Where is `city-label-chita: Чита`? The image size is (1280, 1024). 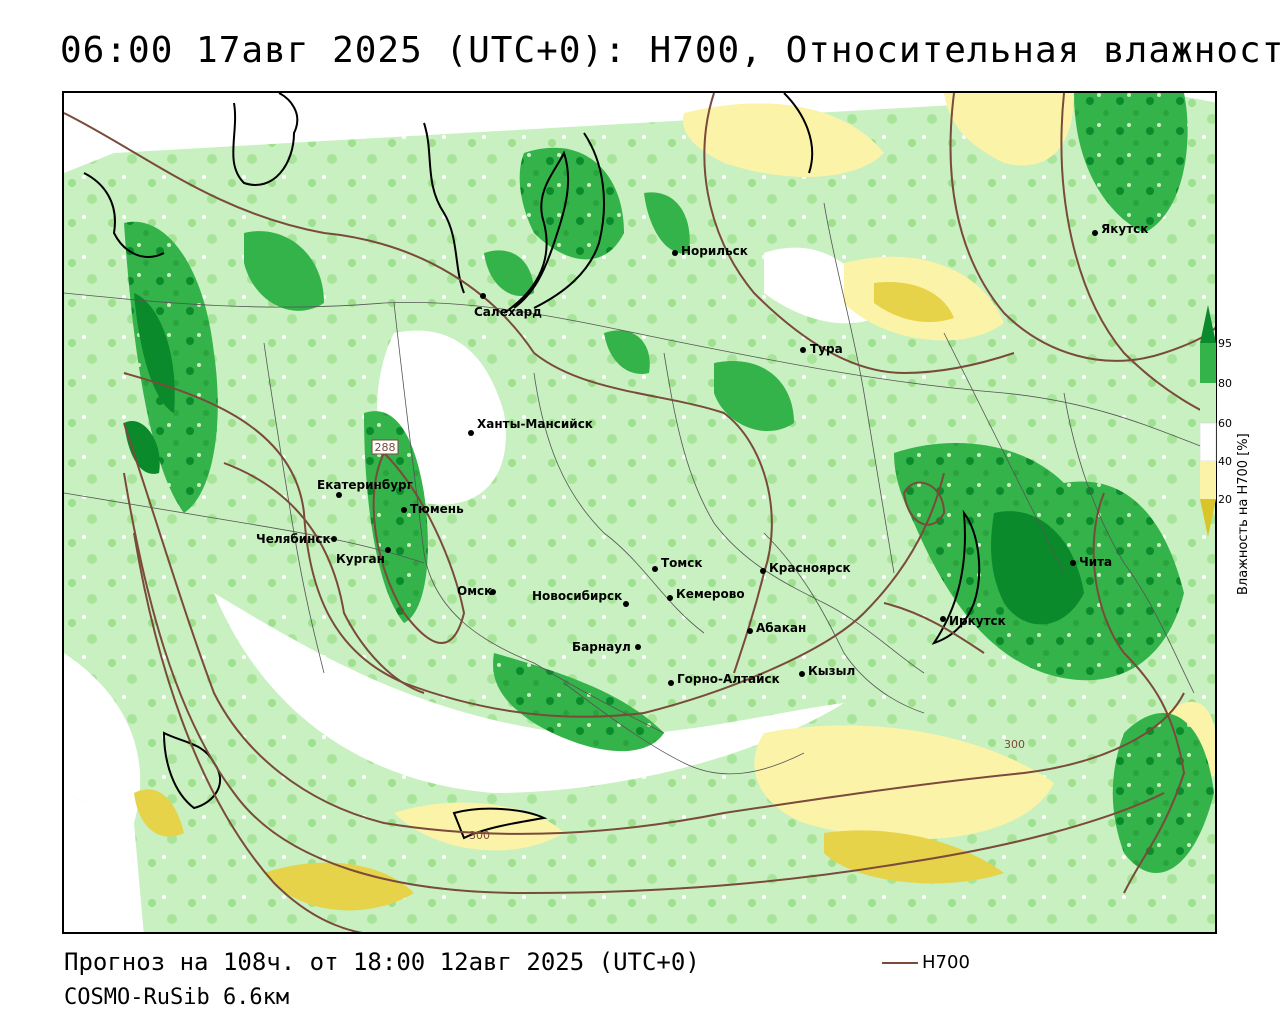 city-label-chita: Чита is located at coordinates (1095, 562).